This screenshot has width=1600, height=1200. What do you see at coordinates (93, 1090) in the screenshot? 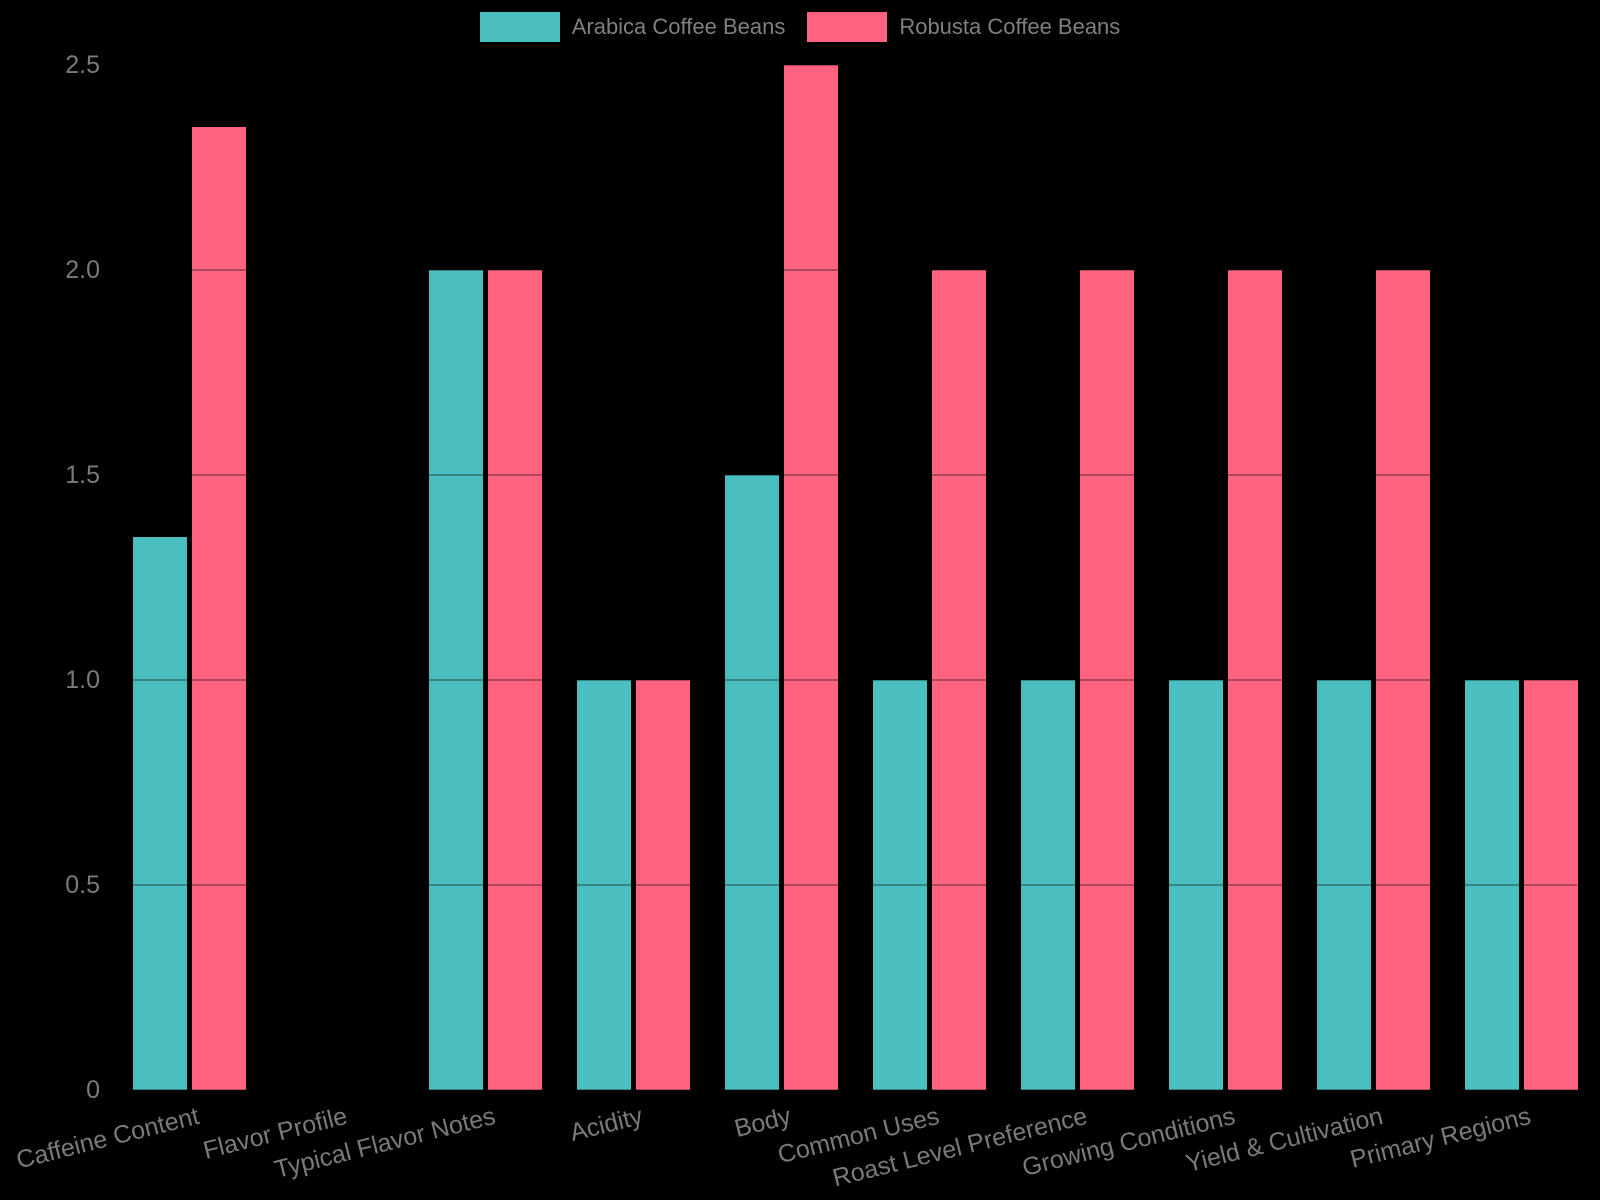
I see `y-tick-label: 0` at bounding box center [93, 1090].